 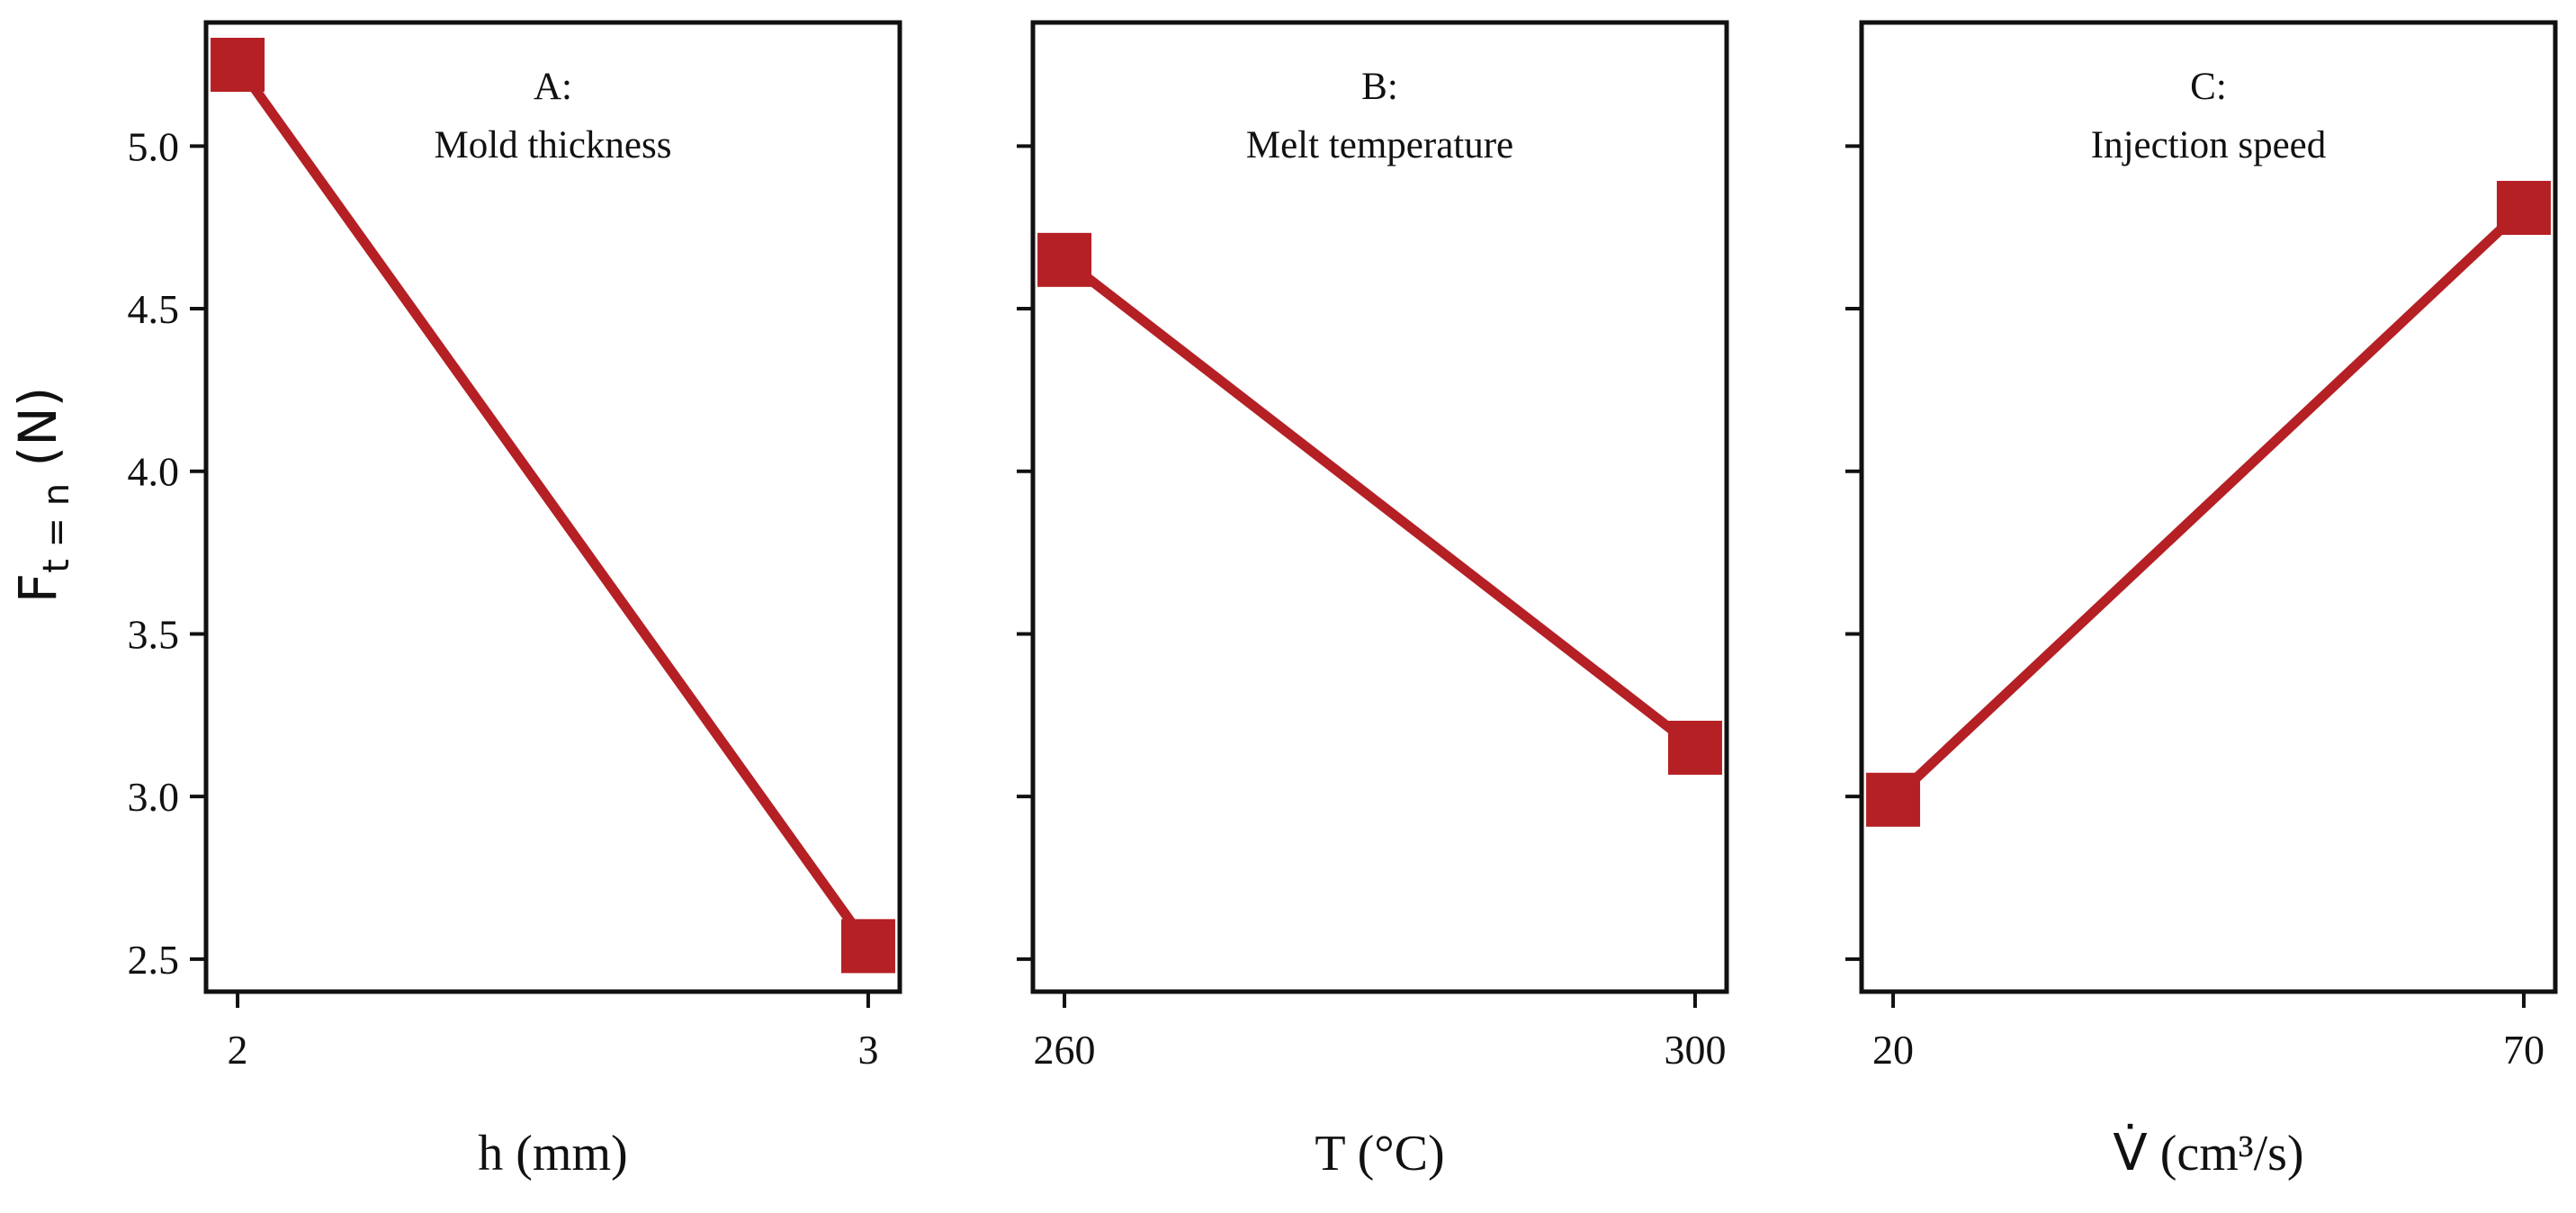 What do you see at coordinates (154, 472) in the screenshot?
I see `y-tick-label: 4.0` at bounding box center [154, 472].